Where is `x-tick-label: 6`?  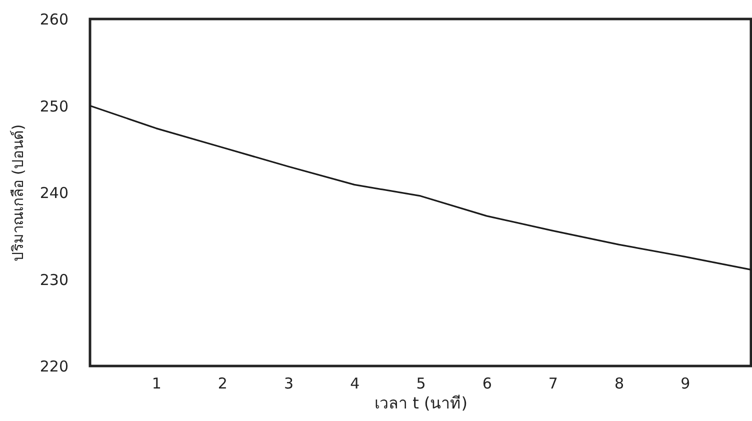
x-tick-label: 6 is located at coordinates (487, 383).